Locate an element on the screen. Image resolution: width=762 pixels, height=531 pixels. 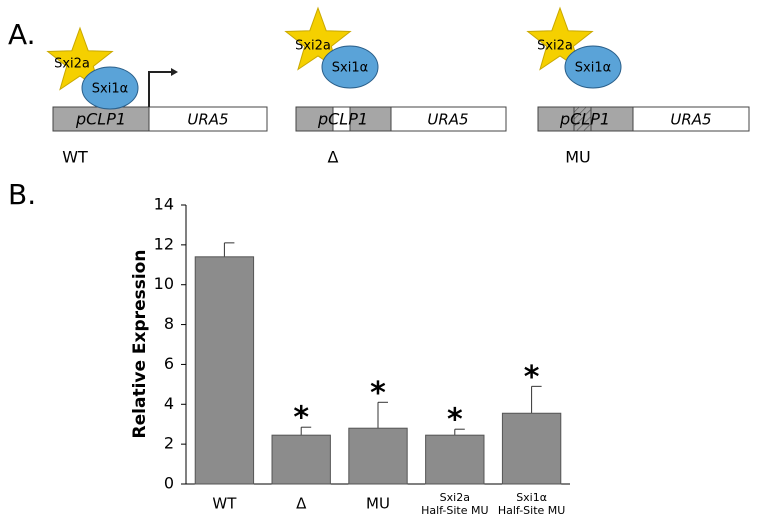
promoter-box is located at coordinates (101, 119).